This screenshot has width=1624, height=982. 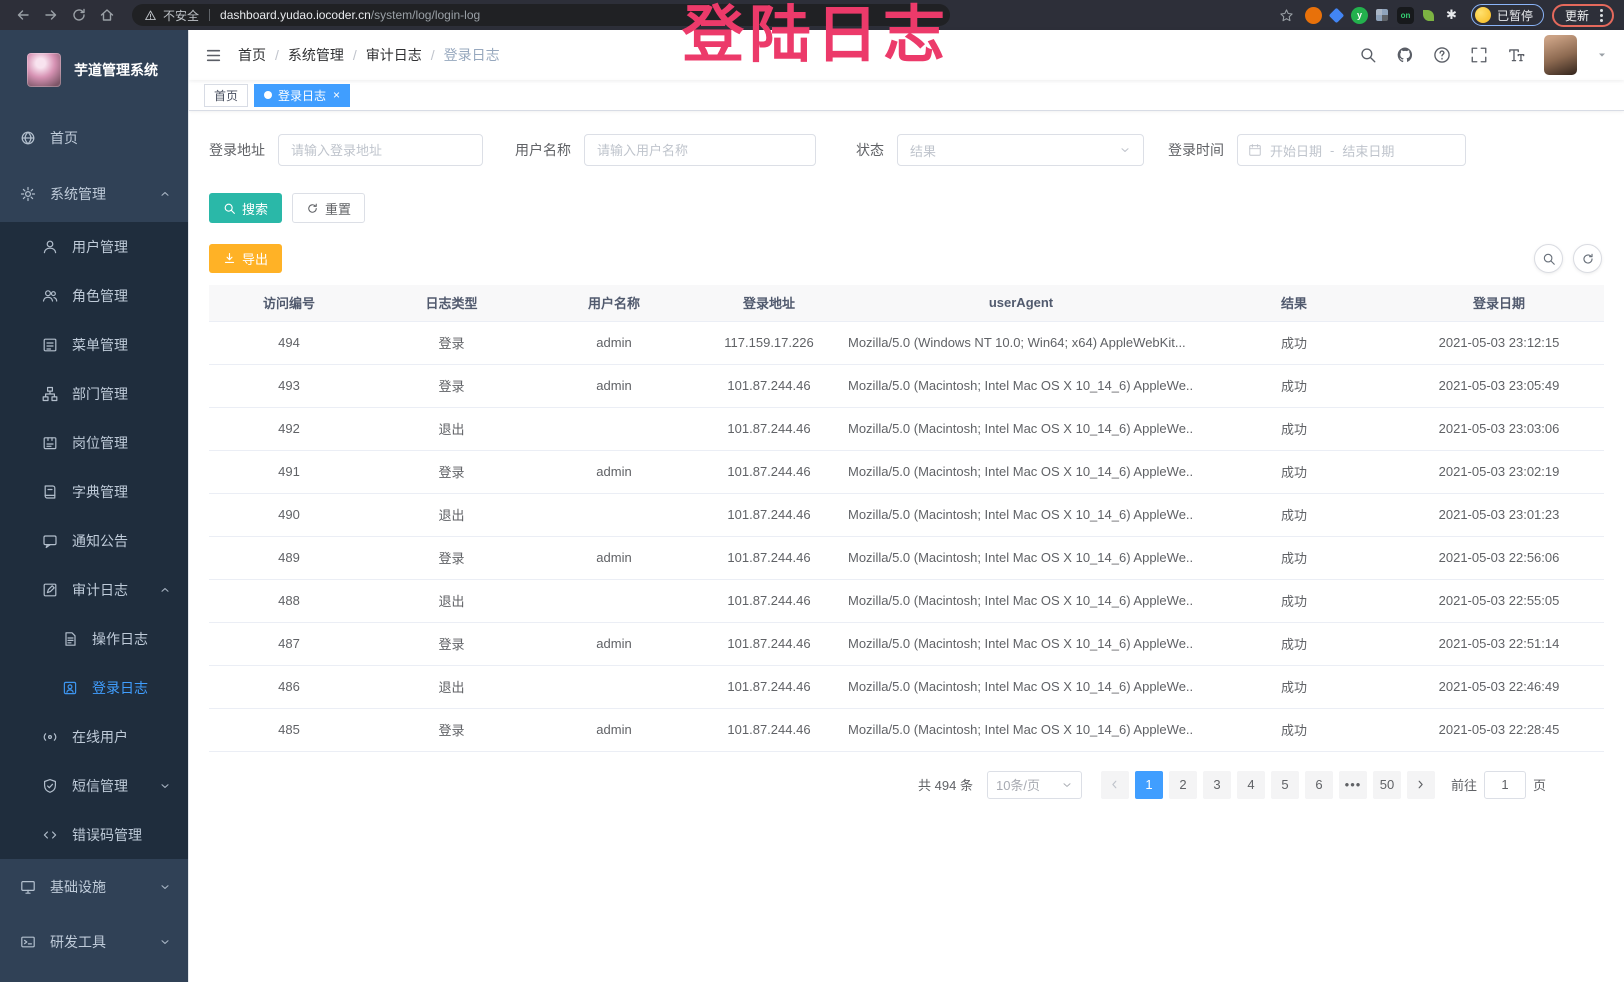 I want to click on top-navbar: 首页 / 系统管理 / 审计日志 / 登录日志, so click(x=906, y=55).